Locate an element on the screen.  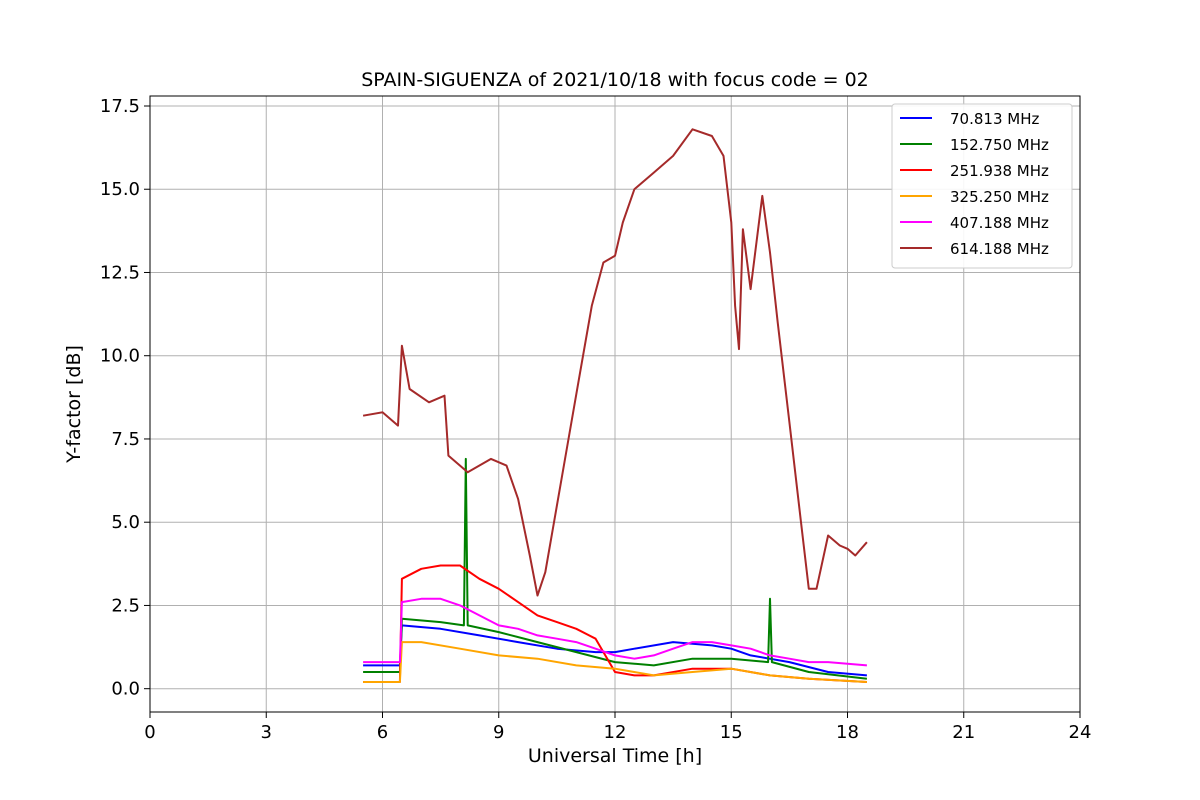
legend-label: 325.250 MHz is located at coordinates (999, 197).